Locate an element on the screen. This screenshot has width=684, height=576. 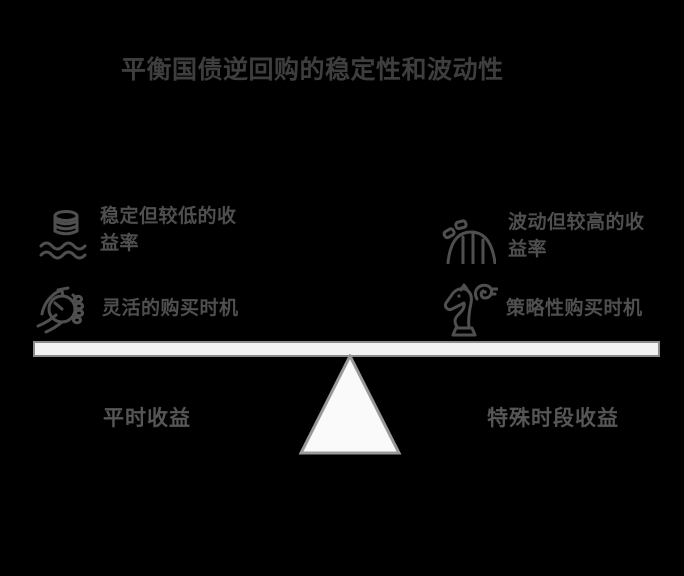
list-item-stable-yield: 稳定但较低的收益率 is located at coordinates (140, 232).